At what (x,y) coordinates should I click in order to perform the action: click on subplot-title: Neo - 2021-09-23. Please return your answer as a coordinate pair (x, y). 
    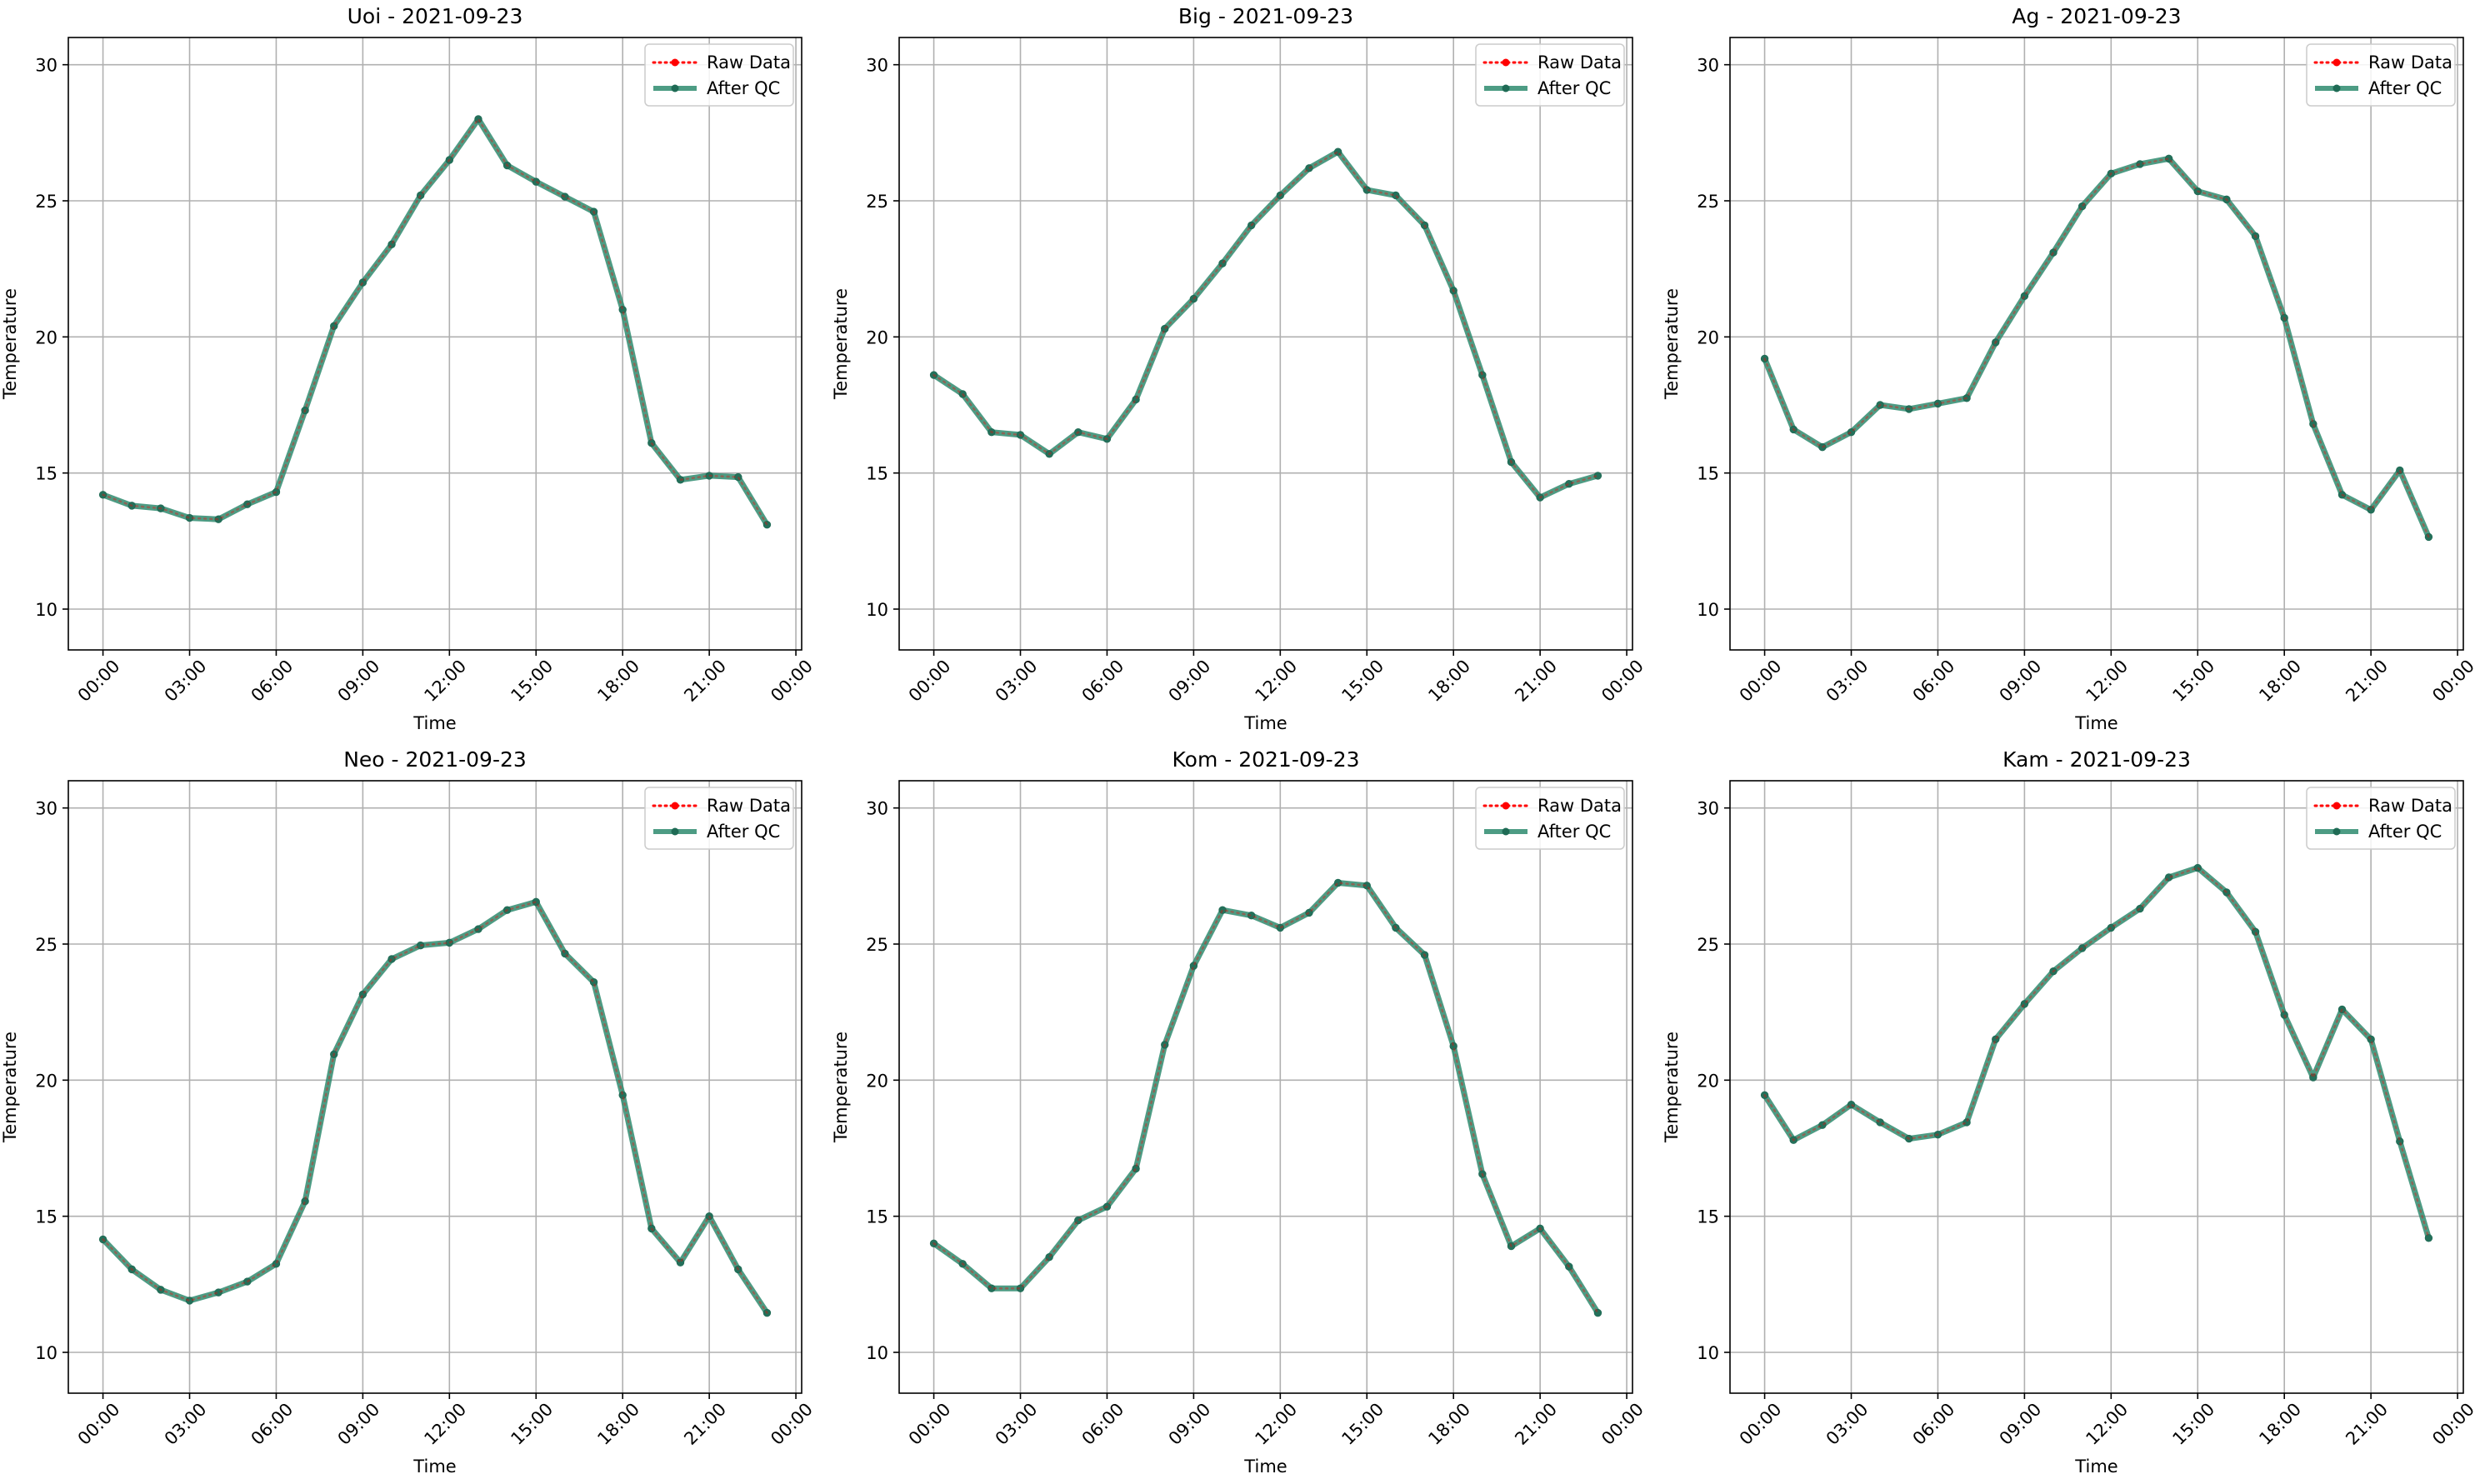
    Looking at the image, I should click on (435, 759).